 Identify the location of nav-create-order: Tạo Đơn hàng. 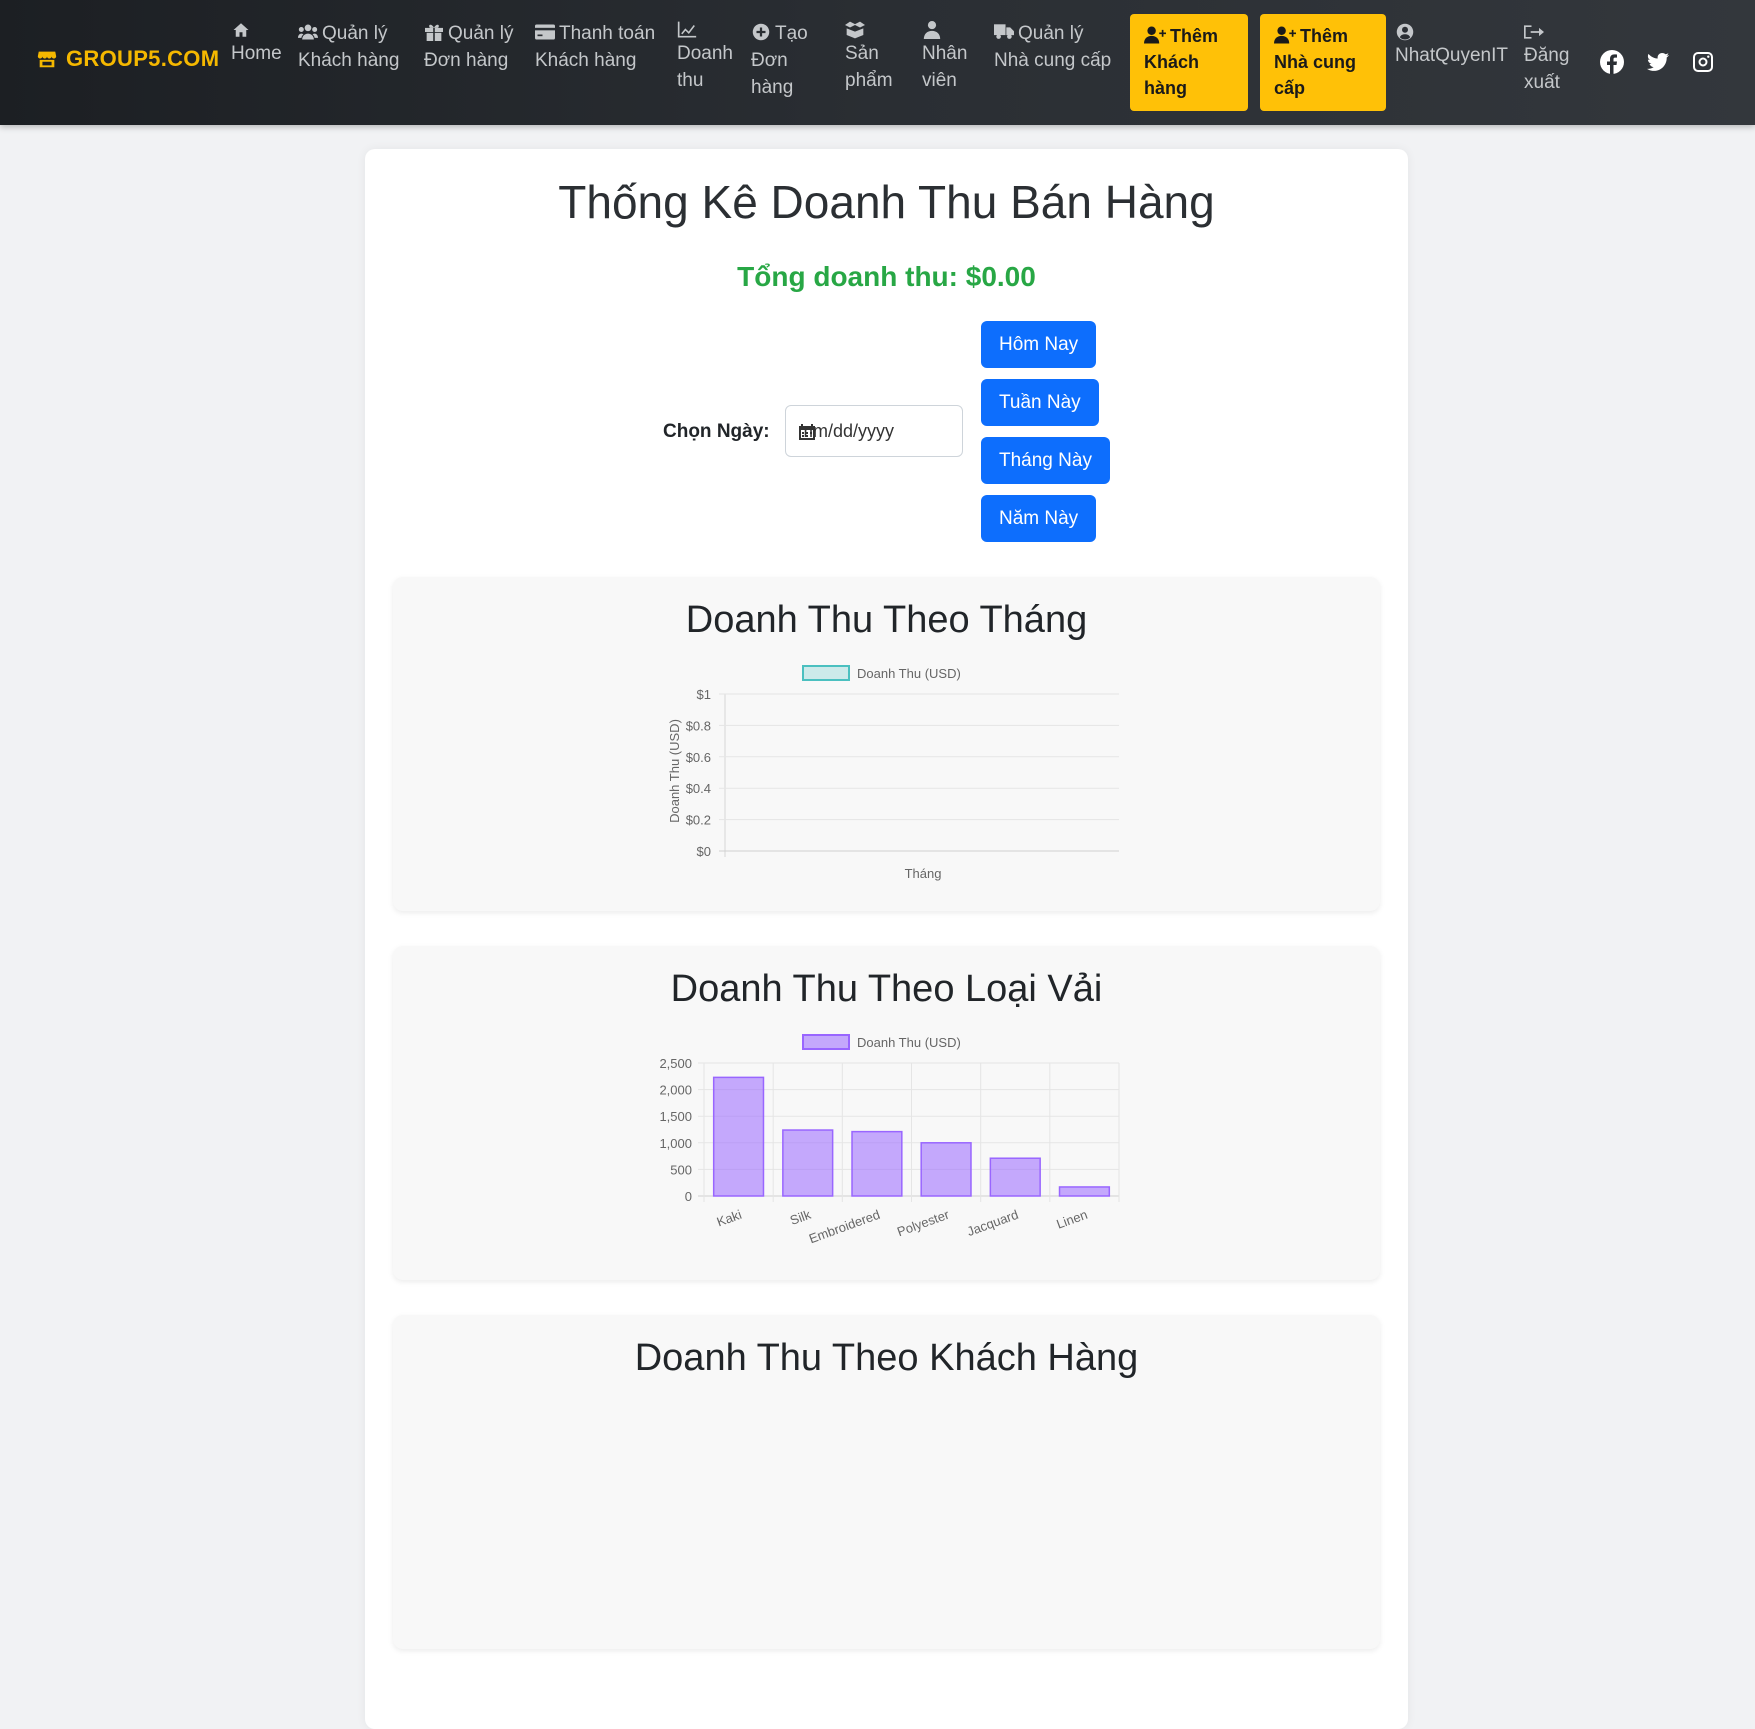
(779, 60).